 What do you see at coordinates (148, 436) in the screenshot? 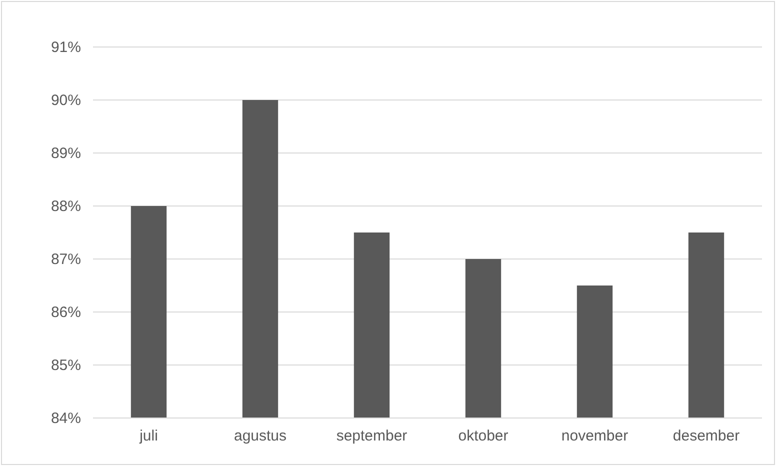
I see `x-tick-label: juli` at bounding box center [148, 436].